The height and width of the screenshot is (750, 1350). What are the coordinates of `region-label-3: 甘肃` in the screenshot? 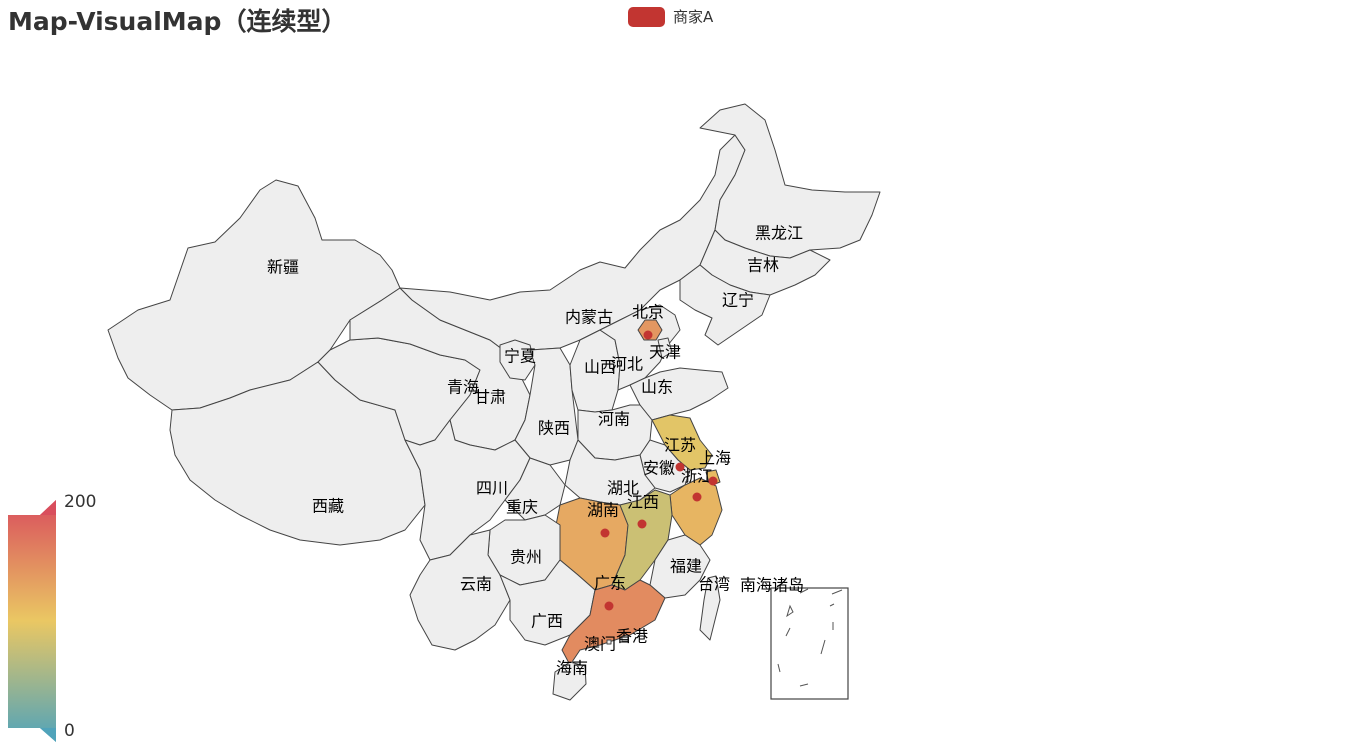 It's located at (490, 397).